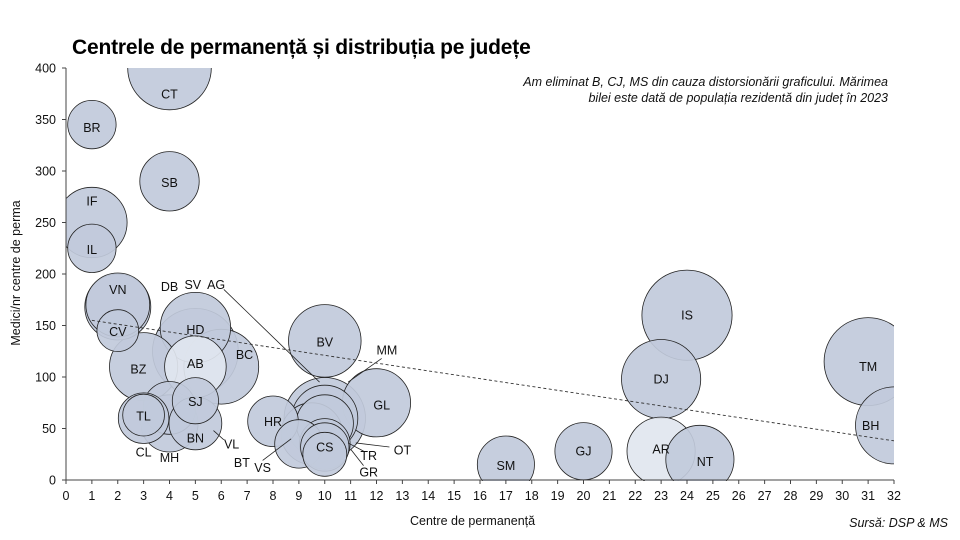 The height and width of the screenshot is (540, 960). I want to click on y-tick-label-400: 400, so click(45, 69).